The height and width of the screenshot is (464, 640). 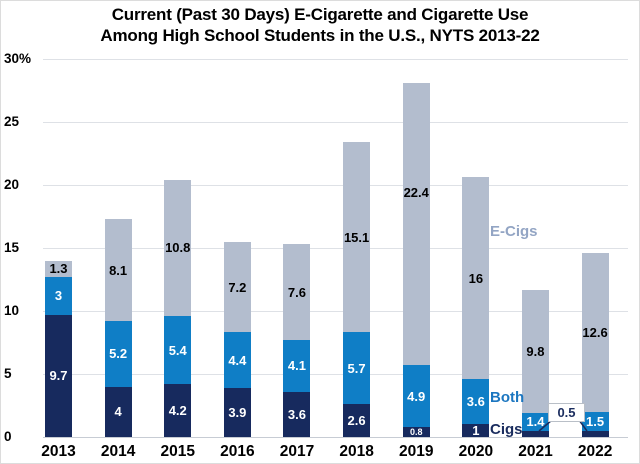 I want to click on bar-2017-cigs-segment: 3.6, so click(x=297, y=414).